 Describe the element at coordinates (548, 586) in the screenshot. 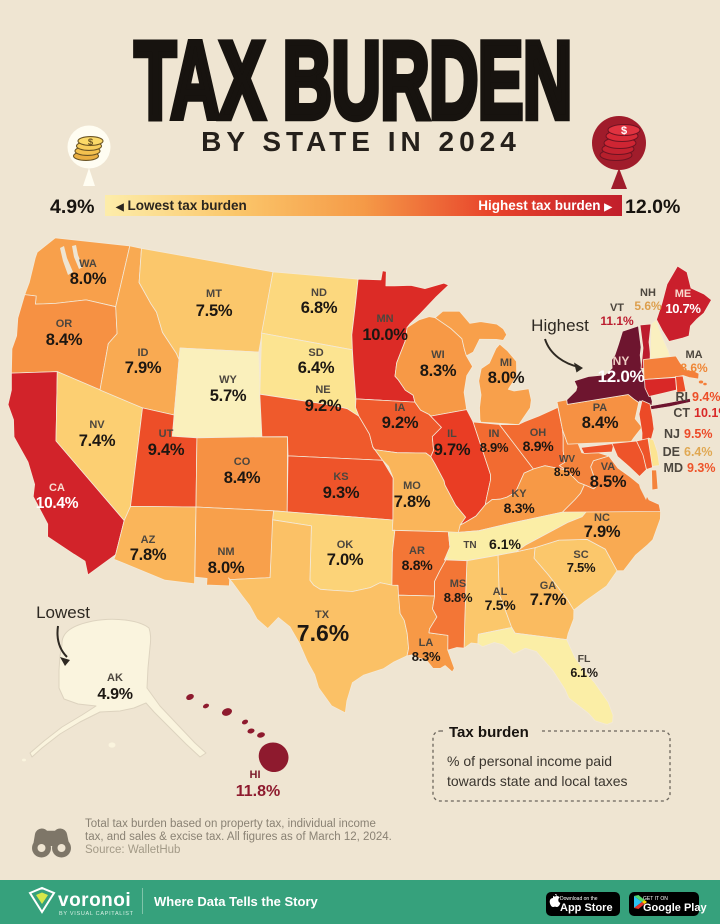

I see `svg-text: GA` at that location.